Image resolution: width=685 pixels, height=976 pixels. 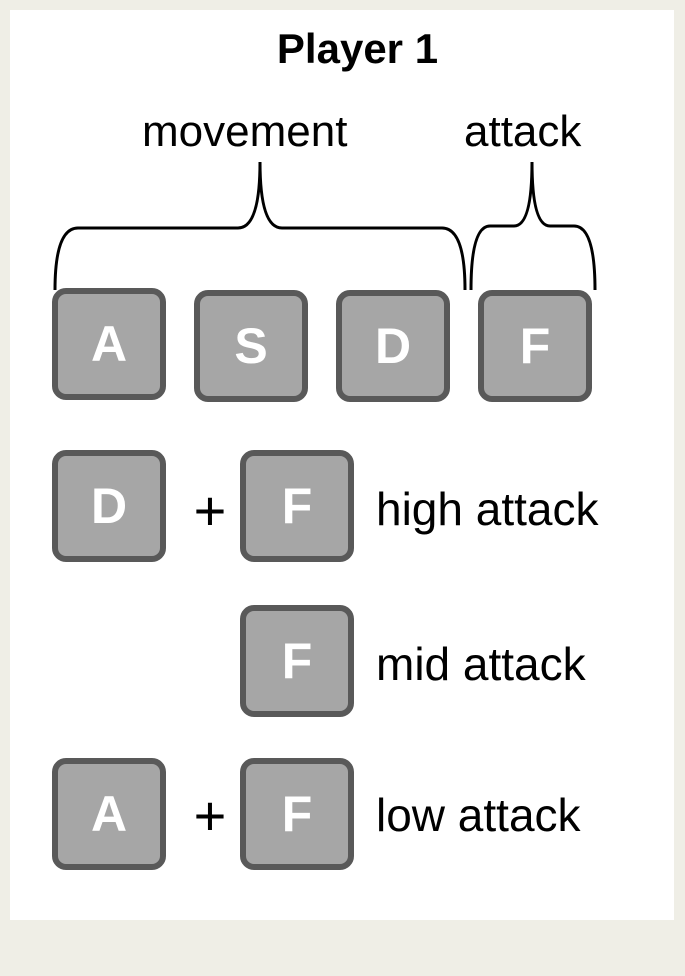 I want to click on high-combo-key-d: D, so click(x=109, y=506).